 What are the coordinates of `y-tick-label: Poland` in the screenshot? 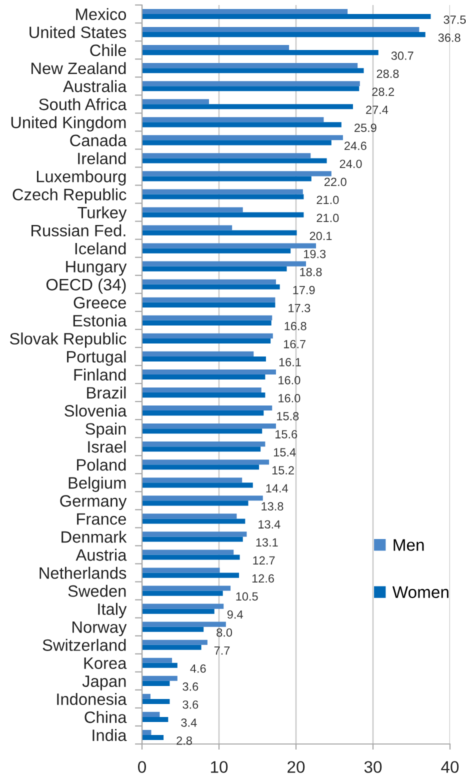 It's located at (101, 464).